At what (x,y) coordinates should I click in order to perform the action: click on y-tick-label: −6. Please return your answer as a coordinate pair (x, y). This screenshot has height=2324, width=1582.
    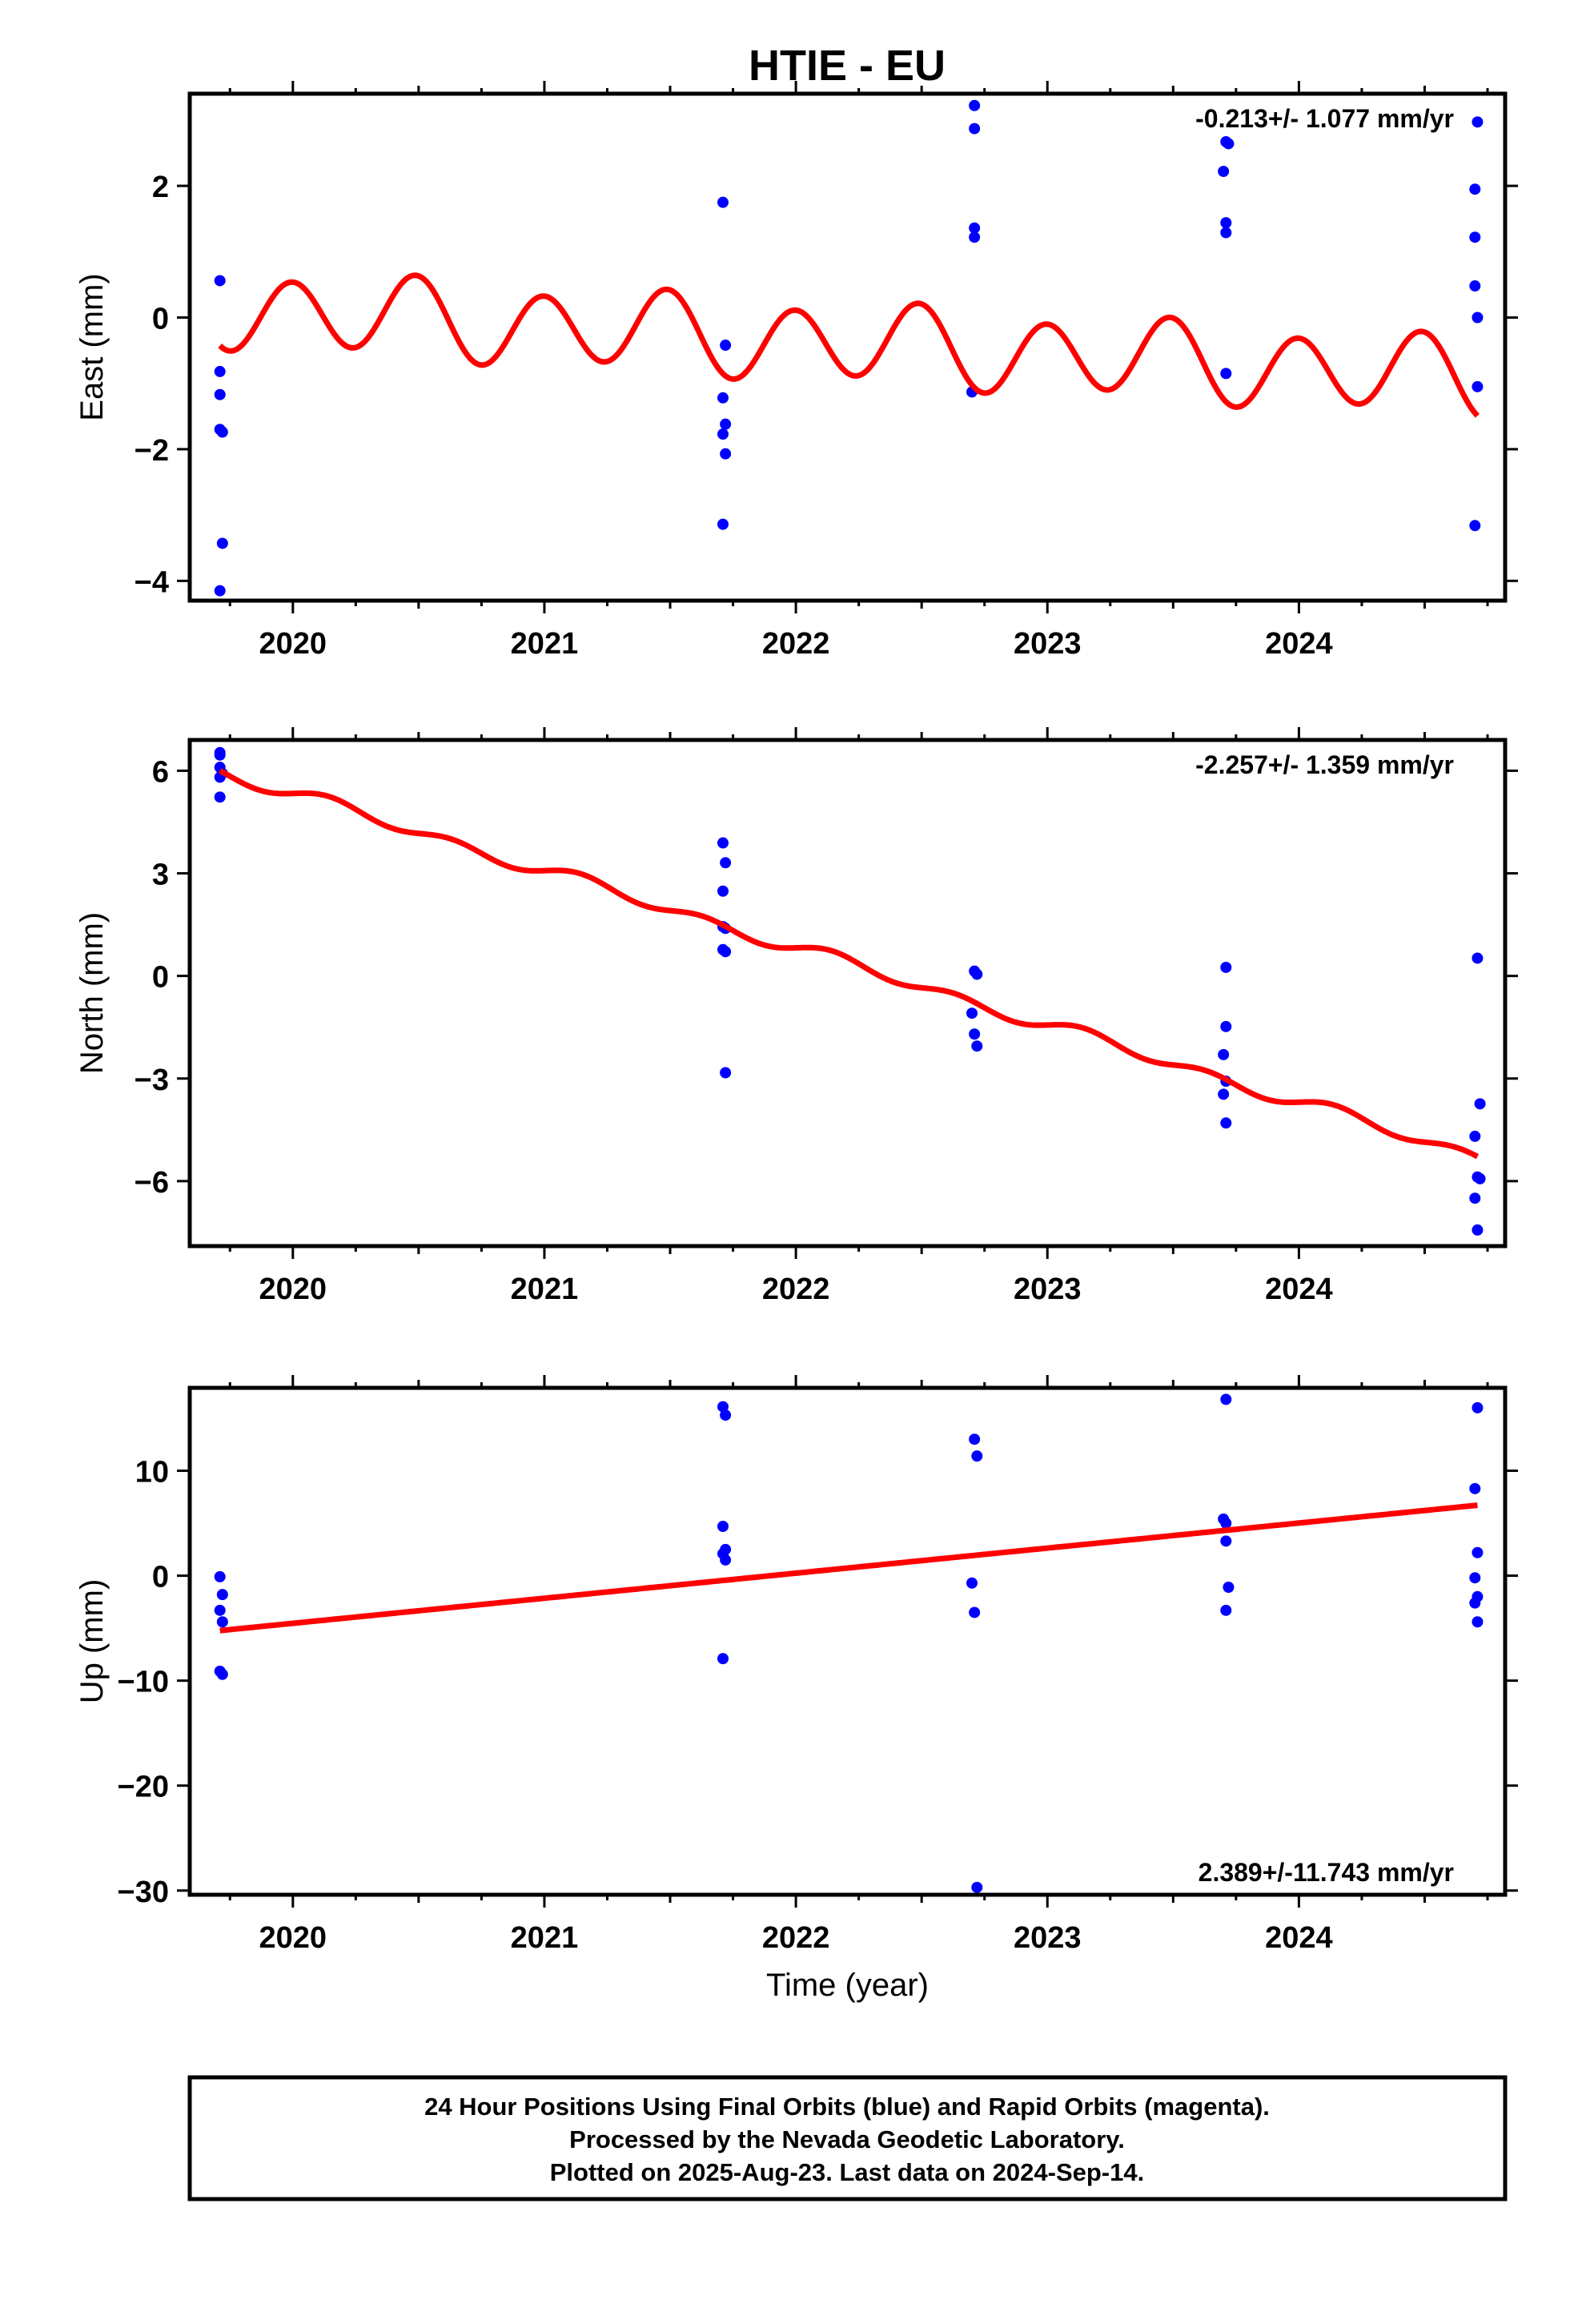
    Looking at the image, I should click on (152, 1183).